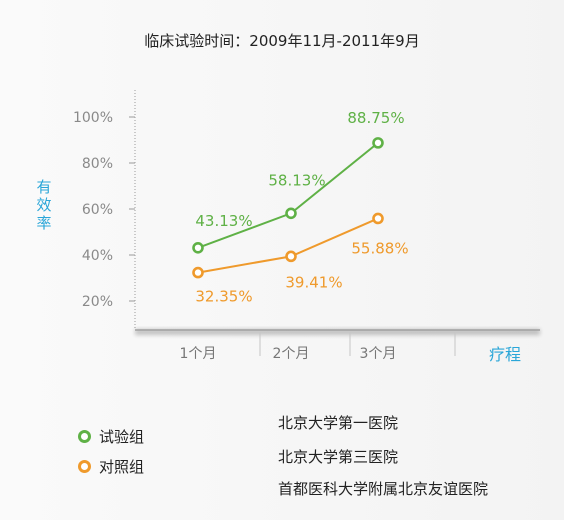  I want to click on data-label: 88.75%, so click(375, 118).